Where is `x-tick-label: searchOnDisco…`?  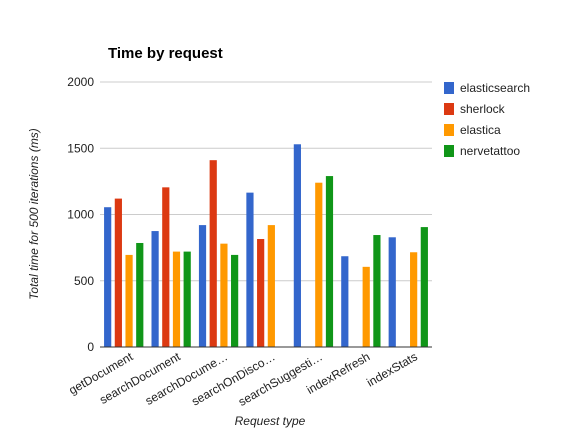 x-tick-label: searchOnDisco… is located at coordinates (233, 378).